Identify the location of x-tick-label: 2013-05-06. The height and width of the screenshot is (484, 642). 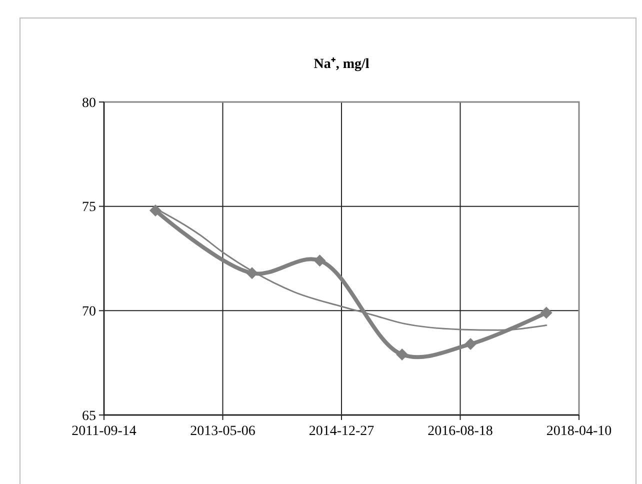
(223, 431).